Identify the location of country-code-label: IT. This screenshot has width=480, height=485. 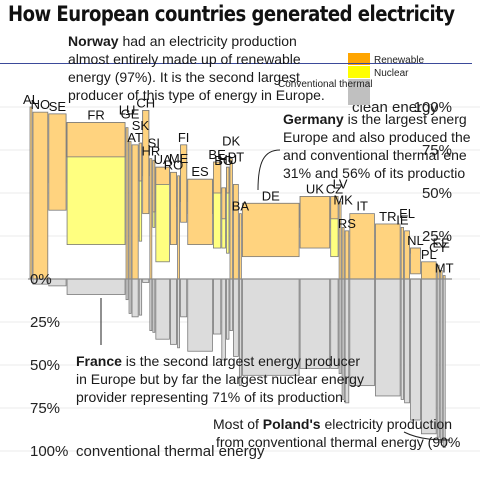
(362, 206).